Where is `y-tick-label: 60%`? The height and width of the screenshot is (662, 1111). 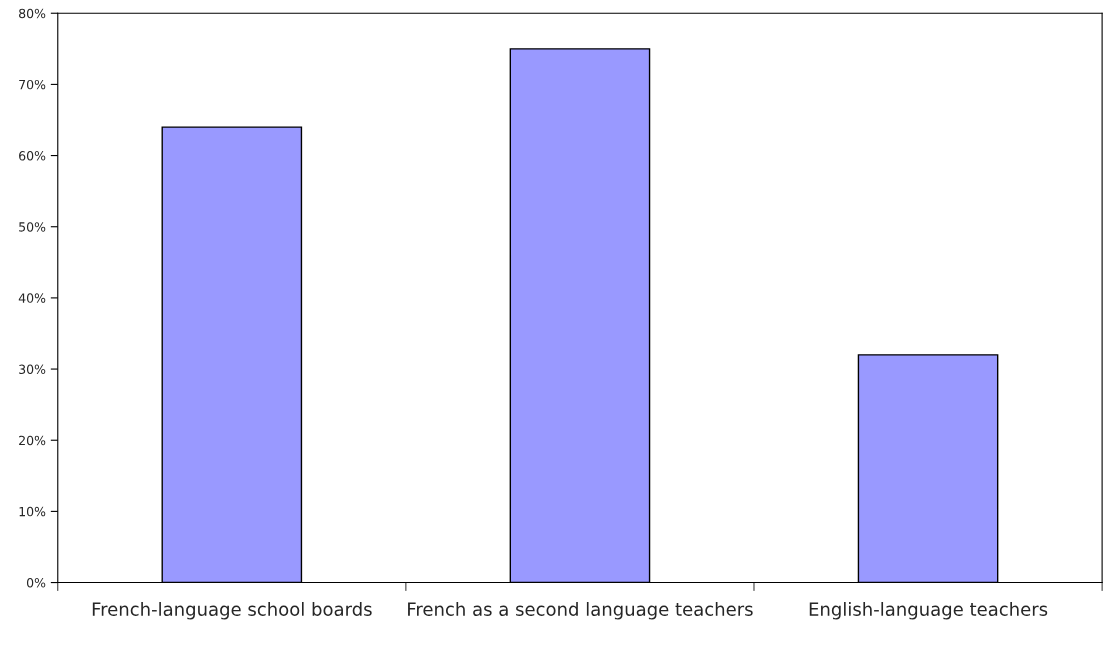 y-tick-label: 60% is located at coordinates (32, 156).